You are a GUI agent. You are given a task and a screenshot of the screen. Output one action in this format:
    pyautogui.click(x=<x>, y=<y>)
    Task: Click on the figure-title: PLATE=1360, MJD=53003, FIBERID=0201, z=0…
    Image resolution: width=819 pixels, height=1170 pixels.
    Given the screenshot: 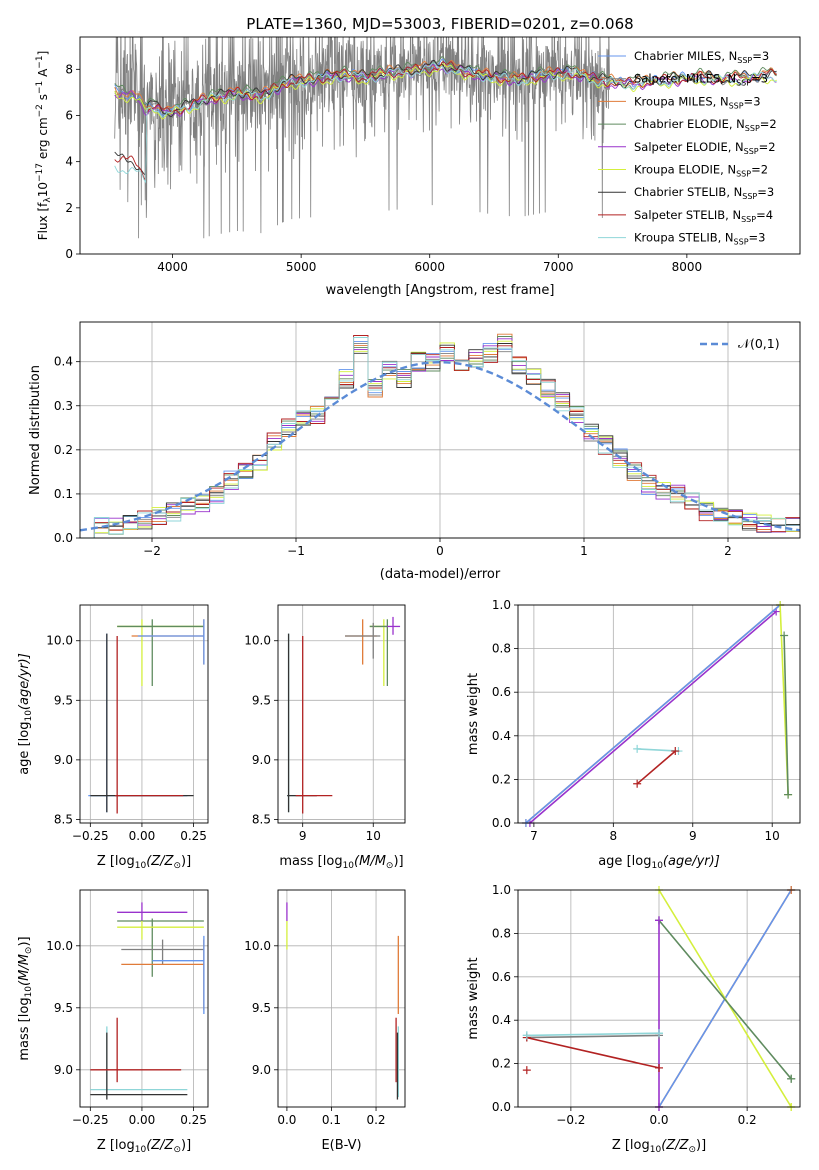 What is the action you would take?
    pyautogui.click(x=439, y=24)
    